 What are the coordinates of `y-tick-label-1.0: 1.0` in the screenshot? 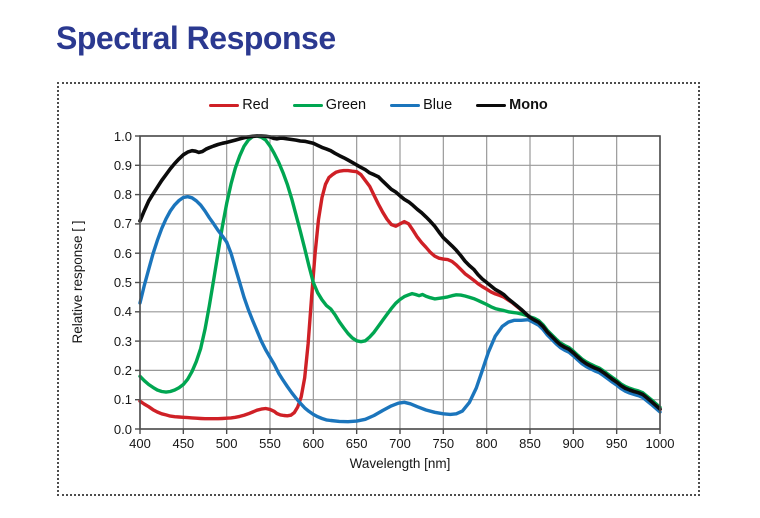 It's located at (122, 136).